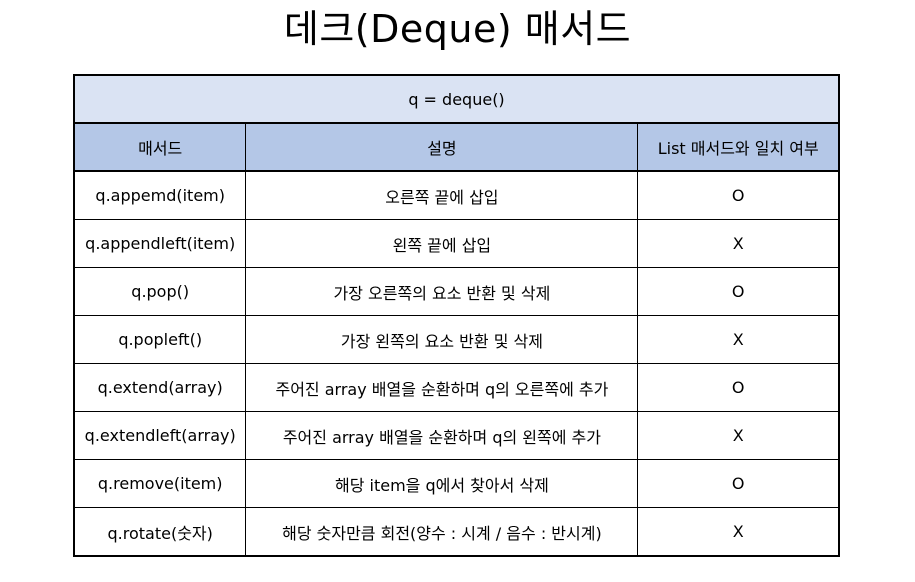 Image resolution: width=915 pixels, height=582 pixels. I want to click on table-caption: q = deque(), so click(456, 99).